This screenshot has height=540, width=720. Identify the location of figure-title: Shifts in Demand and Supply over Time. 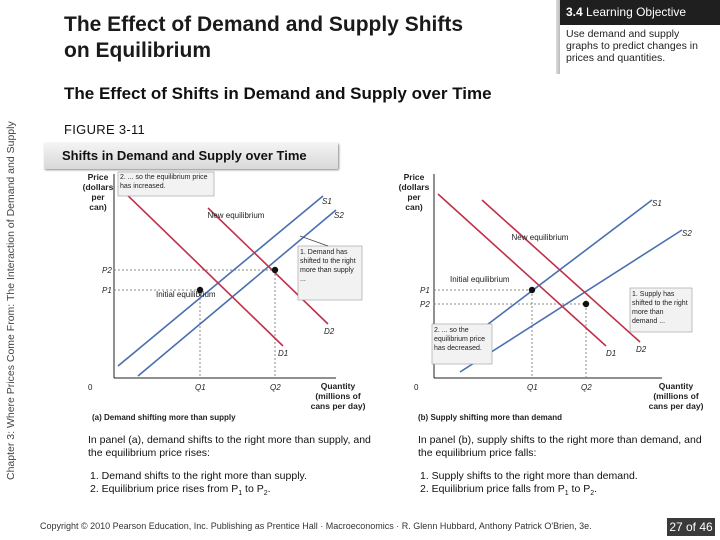
(184, 155).